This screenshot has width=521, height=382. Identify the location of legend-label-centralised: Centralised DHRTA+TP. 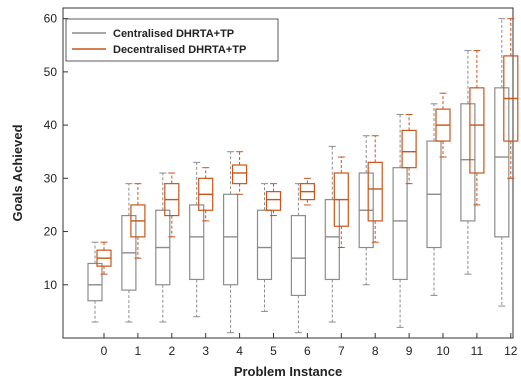
(173, 34).